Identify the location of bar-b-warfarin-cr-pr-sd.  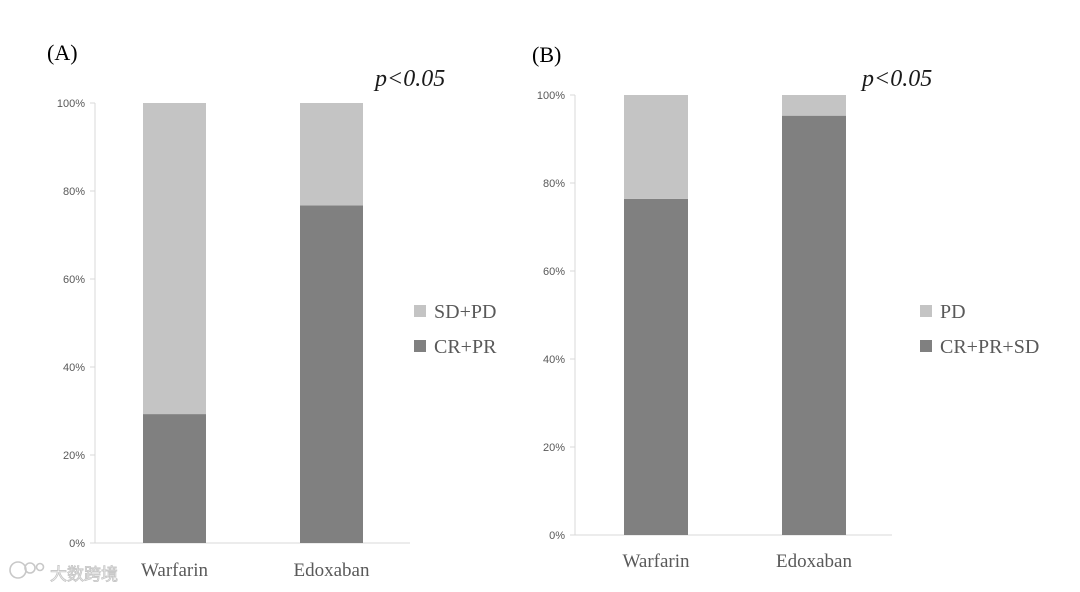
(656, 366).